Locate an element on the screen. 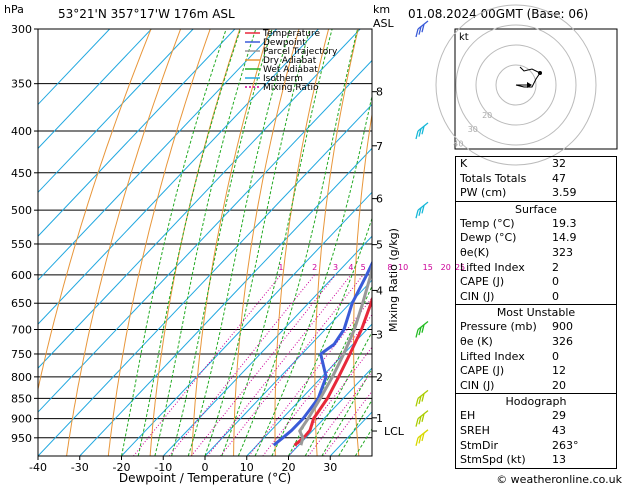  pressure-tick-label: 800 is located at coordinates (21, 377).